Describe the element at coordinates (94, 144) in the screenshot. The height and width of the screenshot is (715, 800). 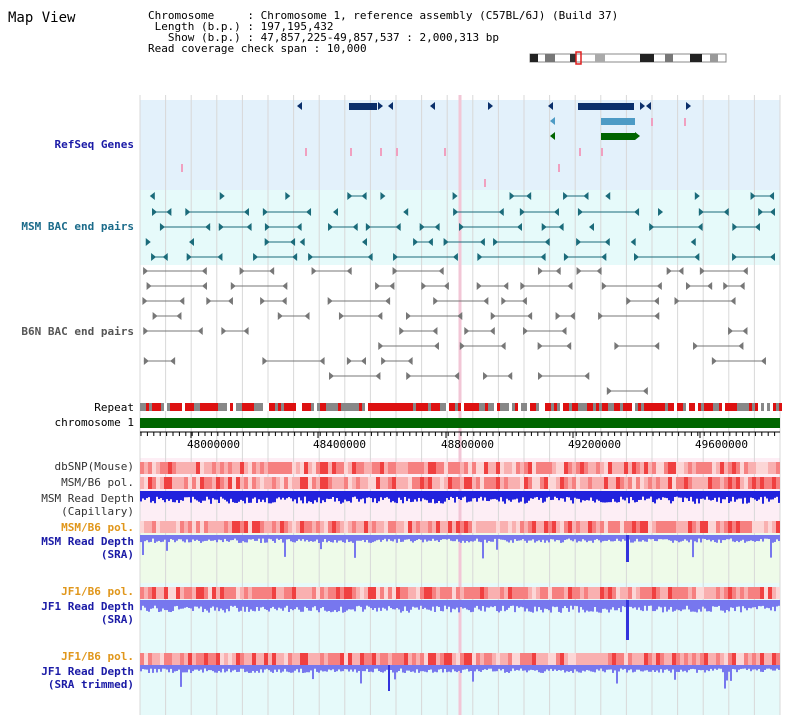
I see `track-label-refseq: RefSeq Genes` at that location.